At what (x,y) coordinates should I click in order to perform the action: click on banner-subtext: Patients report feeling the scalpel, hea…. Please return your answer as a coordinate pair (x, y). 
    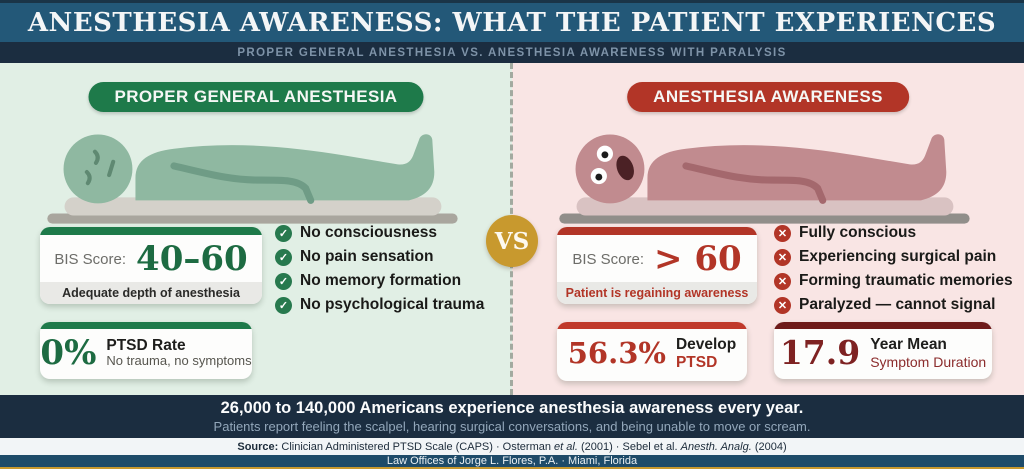
    Looking at the image, I should click on (512, 426).